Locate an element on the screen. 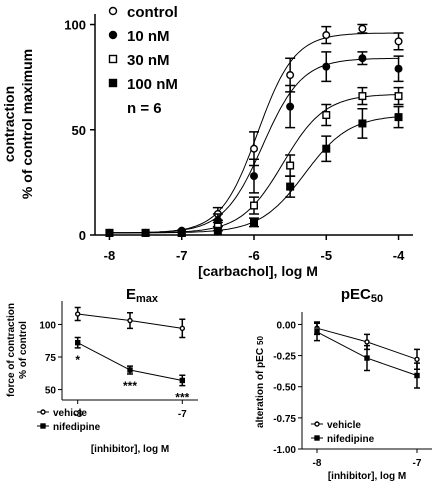  y-tick-label: -1.00 is located at coordinates (284, 450).